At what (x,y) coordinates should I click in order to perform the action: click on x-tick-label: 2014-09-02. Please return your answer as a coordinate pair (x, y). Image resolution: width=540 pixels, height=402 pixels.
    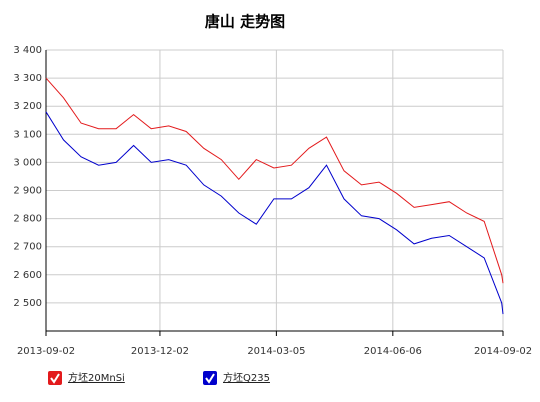
    Looking at the image, I should click on (503, 351).